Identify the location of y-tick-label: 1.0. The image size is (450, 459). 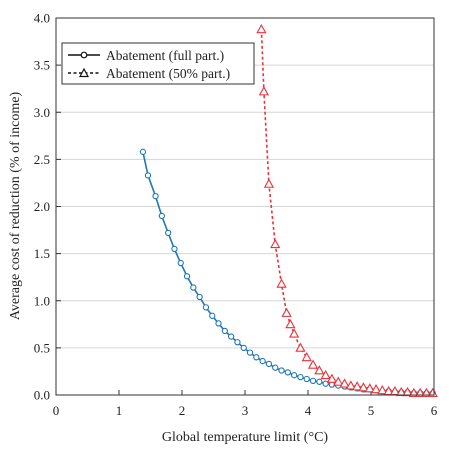
(42, 300).